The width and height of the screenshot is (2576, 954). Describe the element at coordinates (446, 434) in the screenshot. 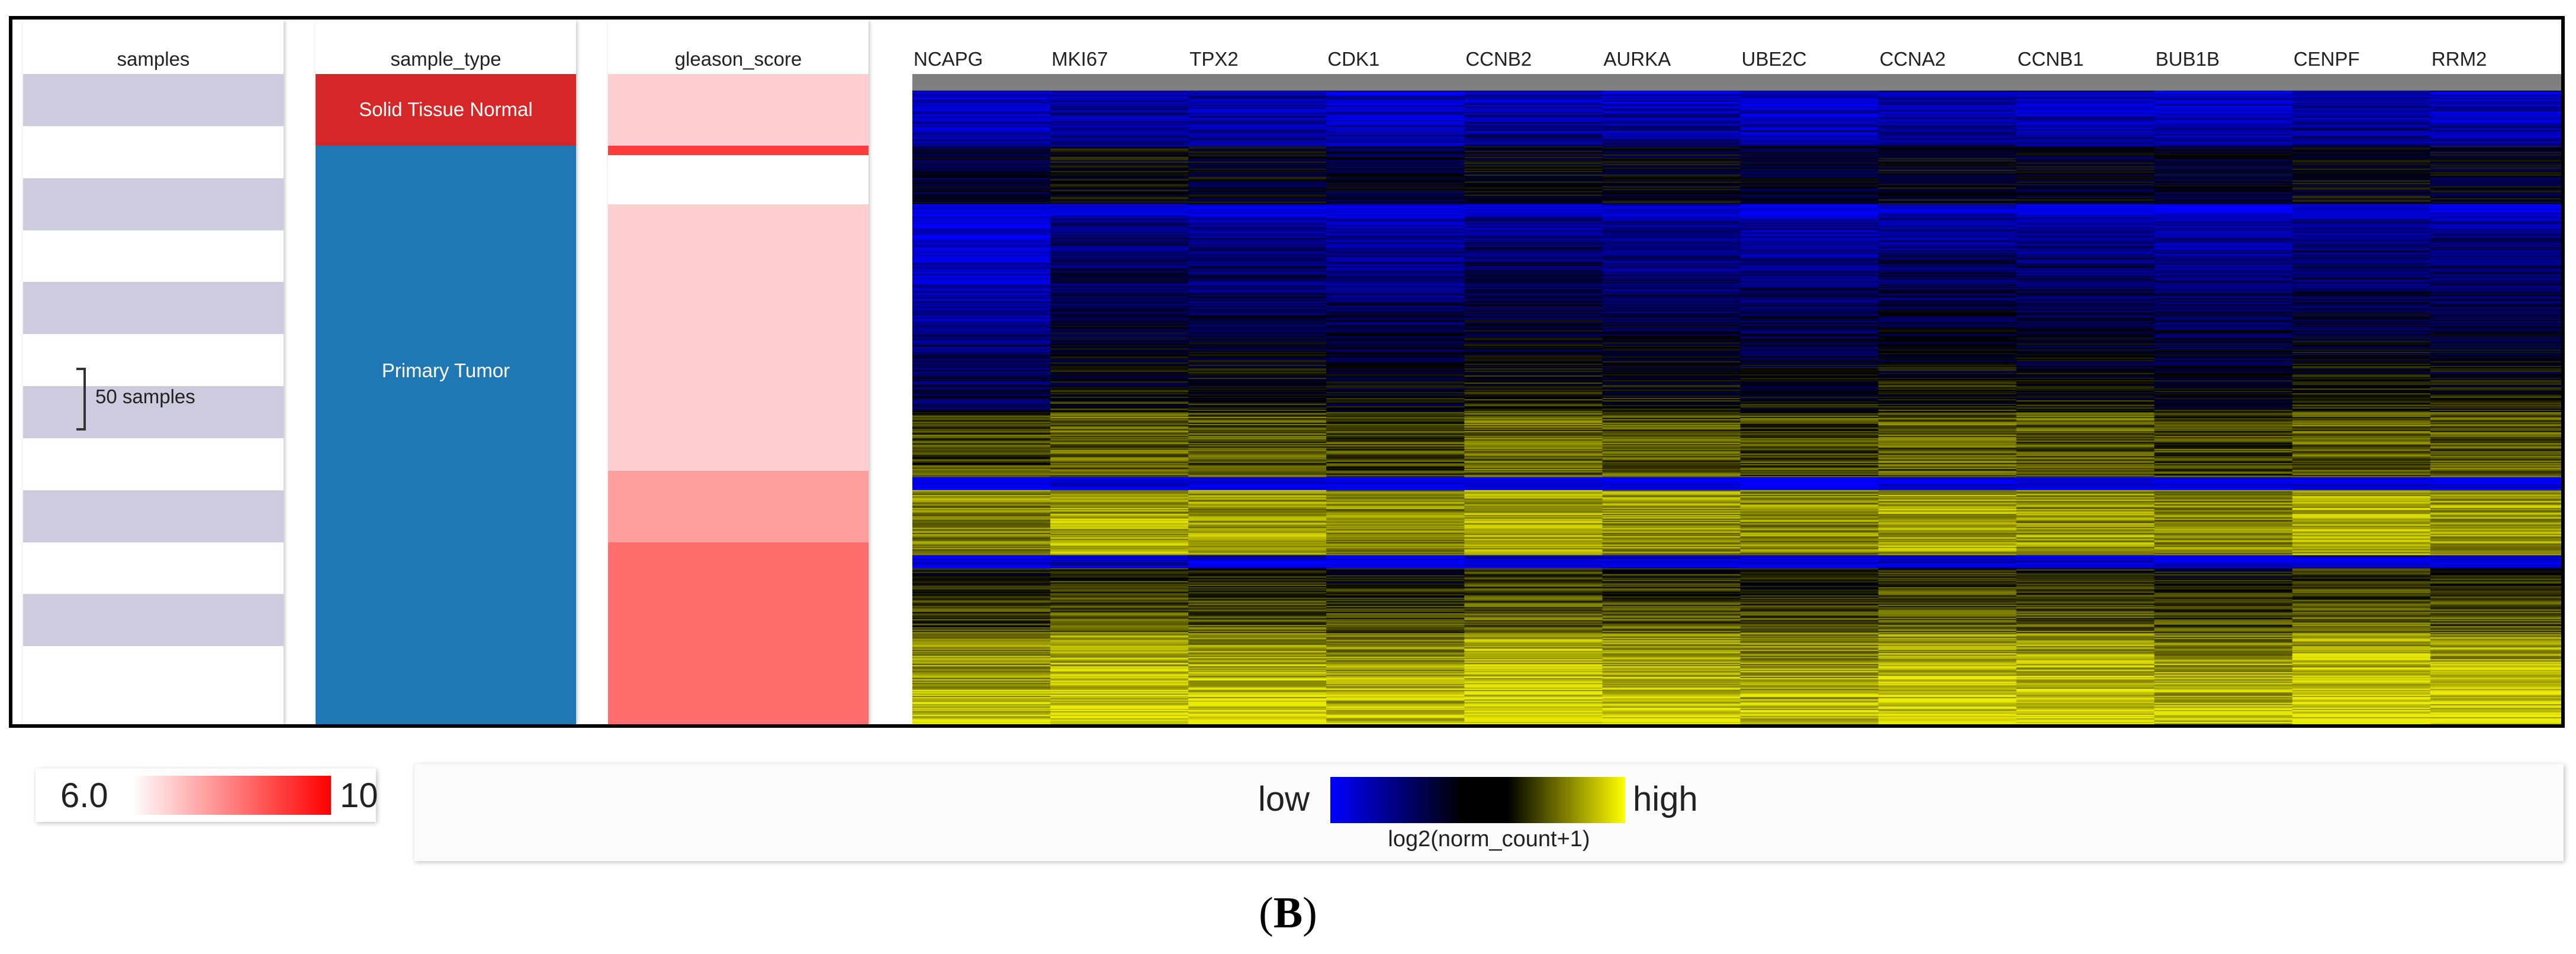

I see `sample-type-segment-tumor: Primary Tumor` at that location.